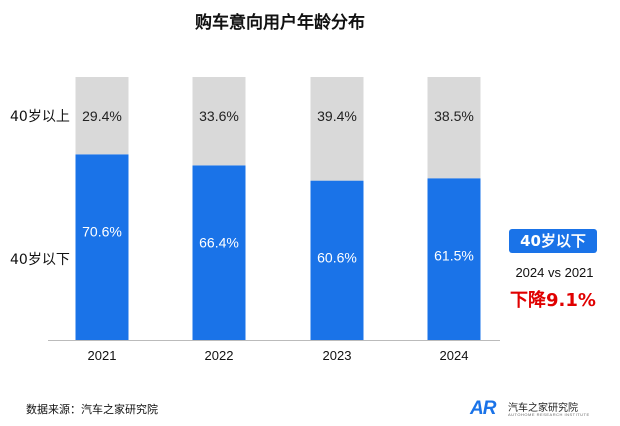 The image size is (620, 426). Describe the element at coordinates (543, 408) in the screenshot. I see `logo-chinese-text: 汽车之家研究院` at that location.